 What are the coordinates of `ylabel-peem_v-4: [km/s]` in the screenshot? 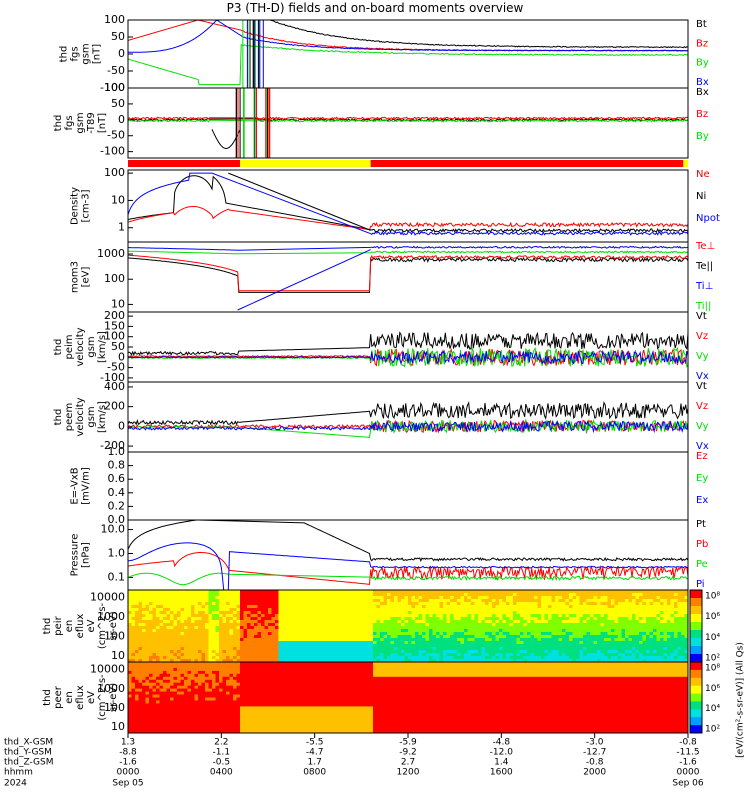 It's located at (102, 417).